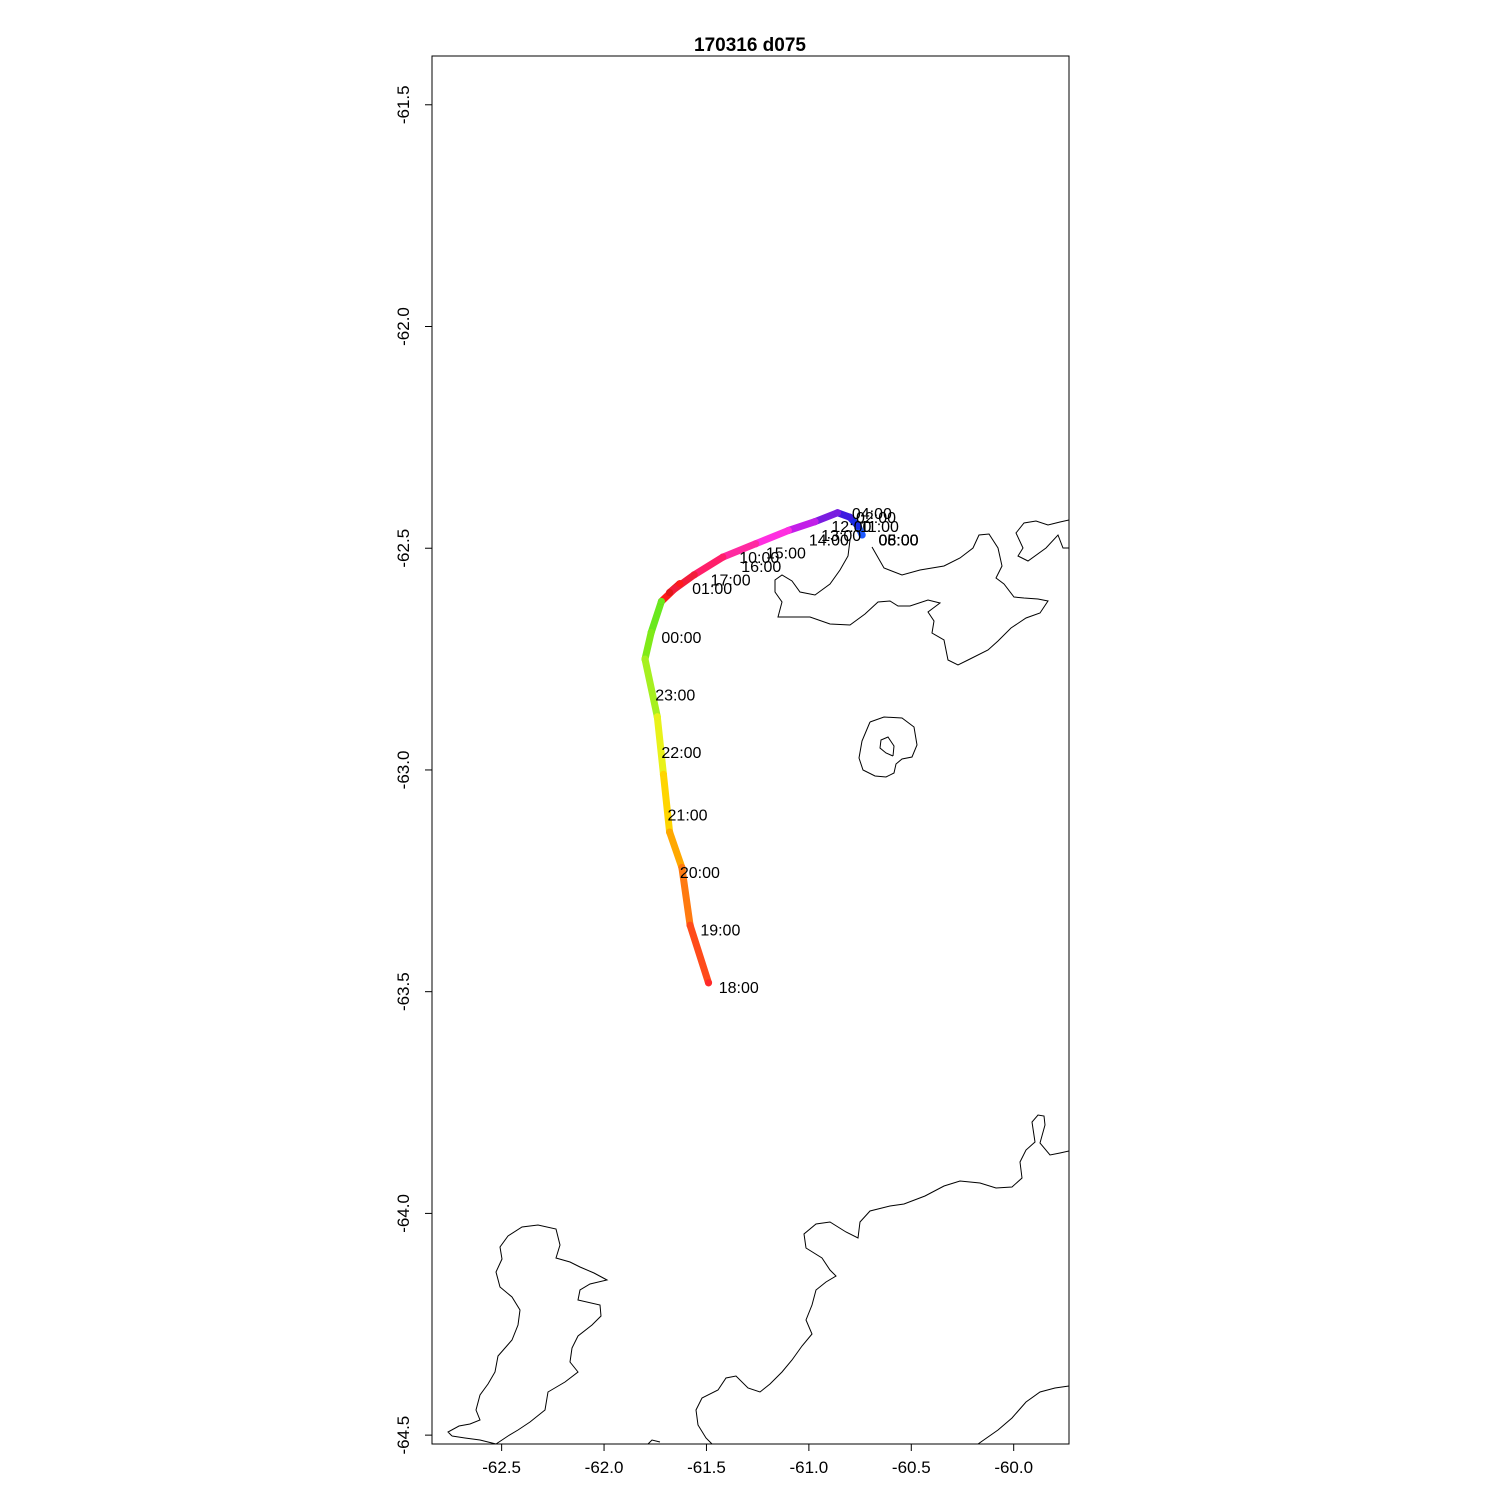 This screenshot has width=1500, height=1500. I want to click on x-tick-label: -62.0, so click(604, 1467).